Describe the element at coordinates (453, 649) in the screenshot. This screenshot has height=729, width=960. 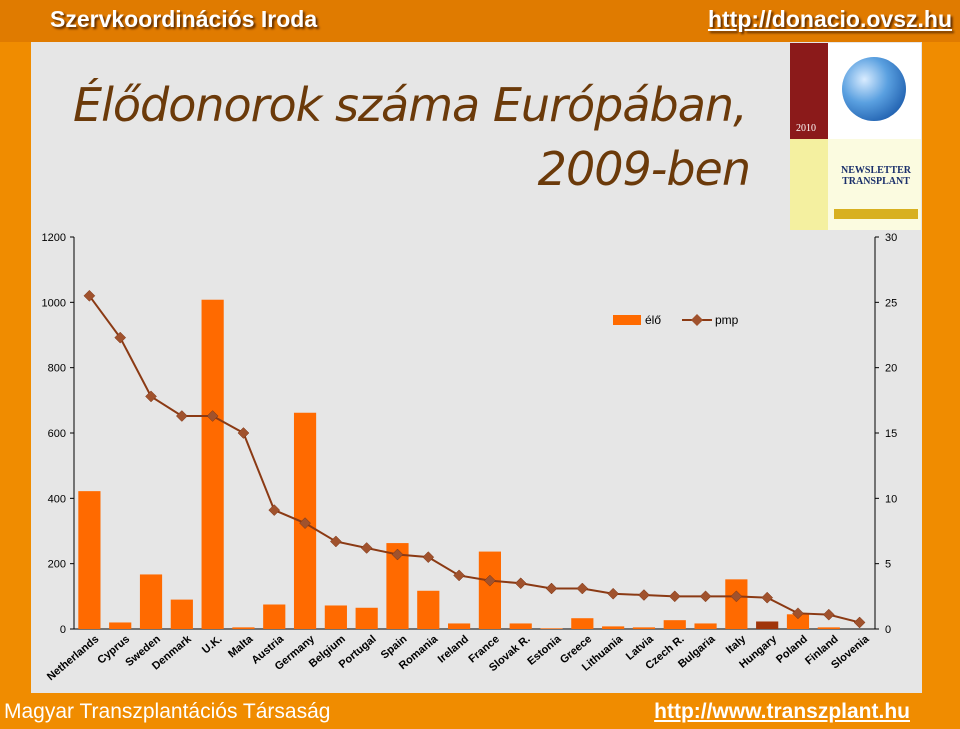
I see `x-tick-label: Ireland` at that location.